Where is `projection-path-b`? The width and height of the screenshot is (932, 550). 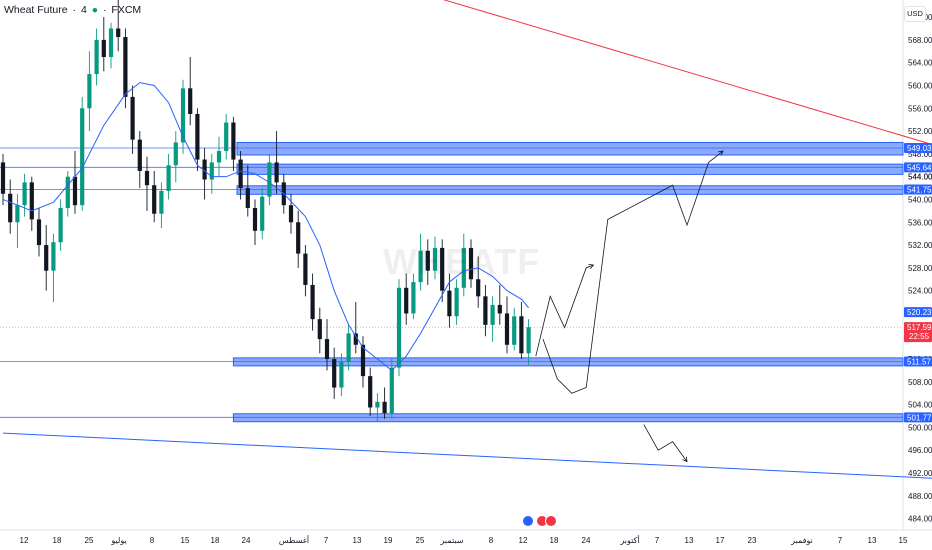 projection-path-b is located at coordinates (633, 272).